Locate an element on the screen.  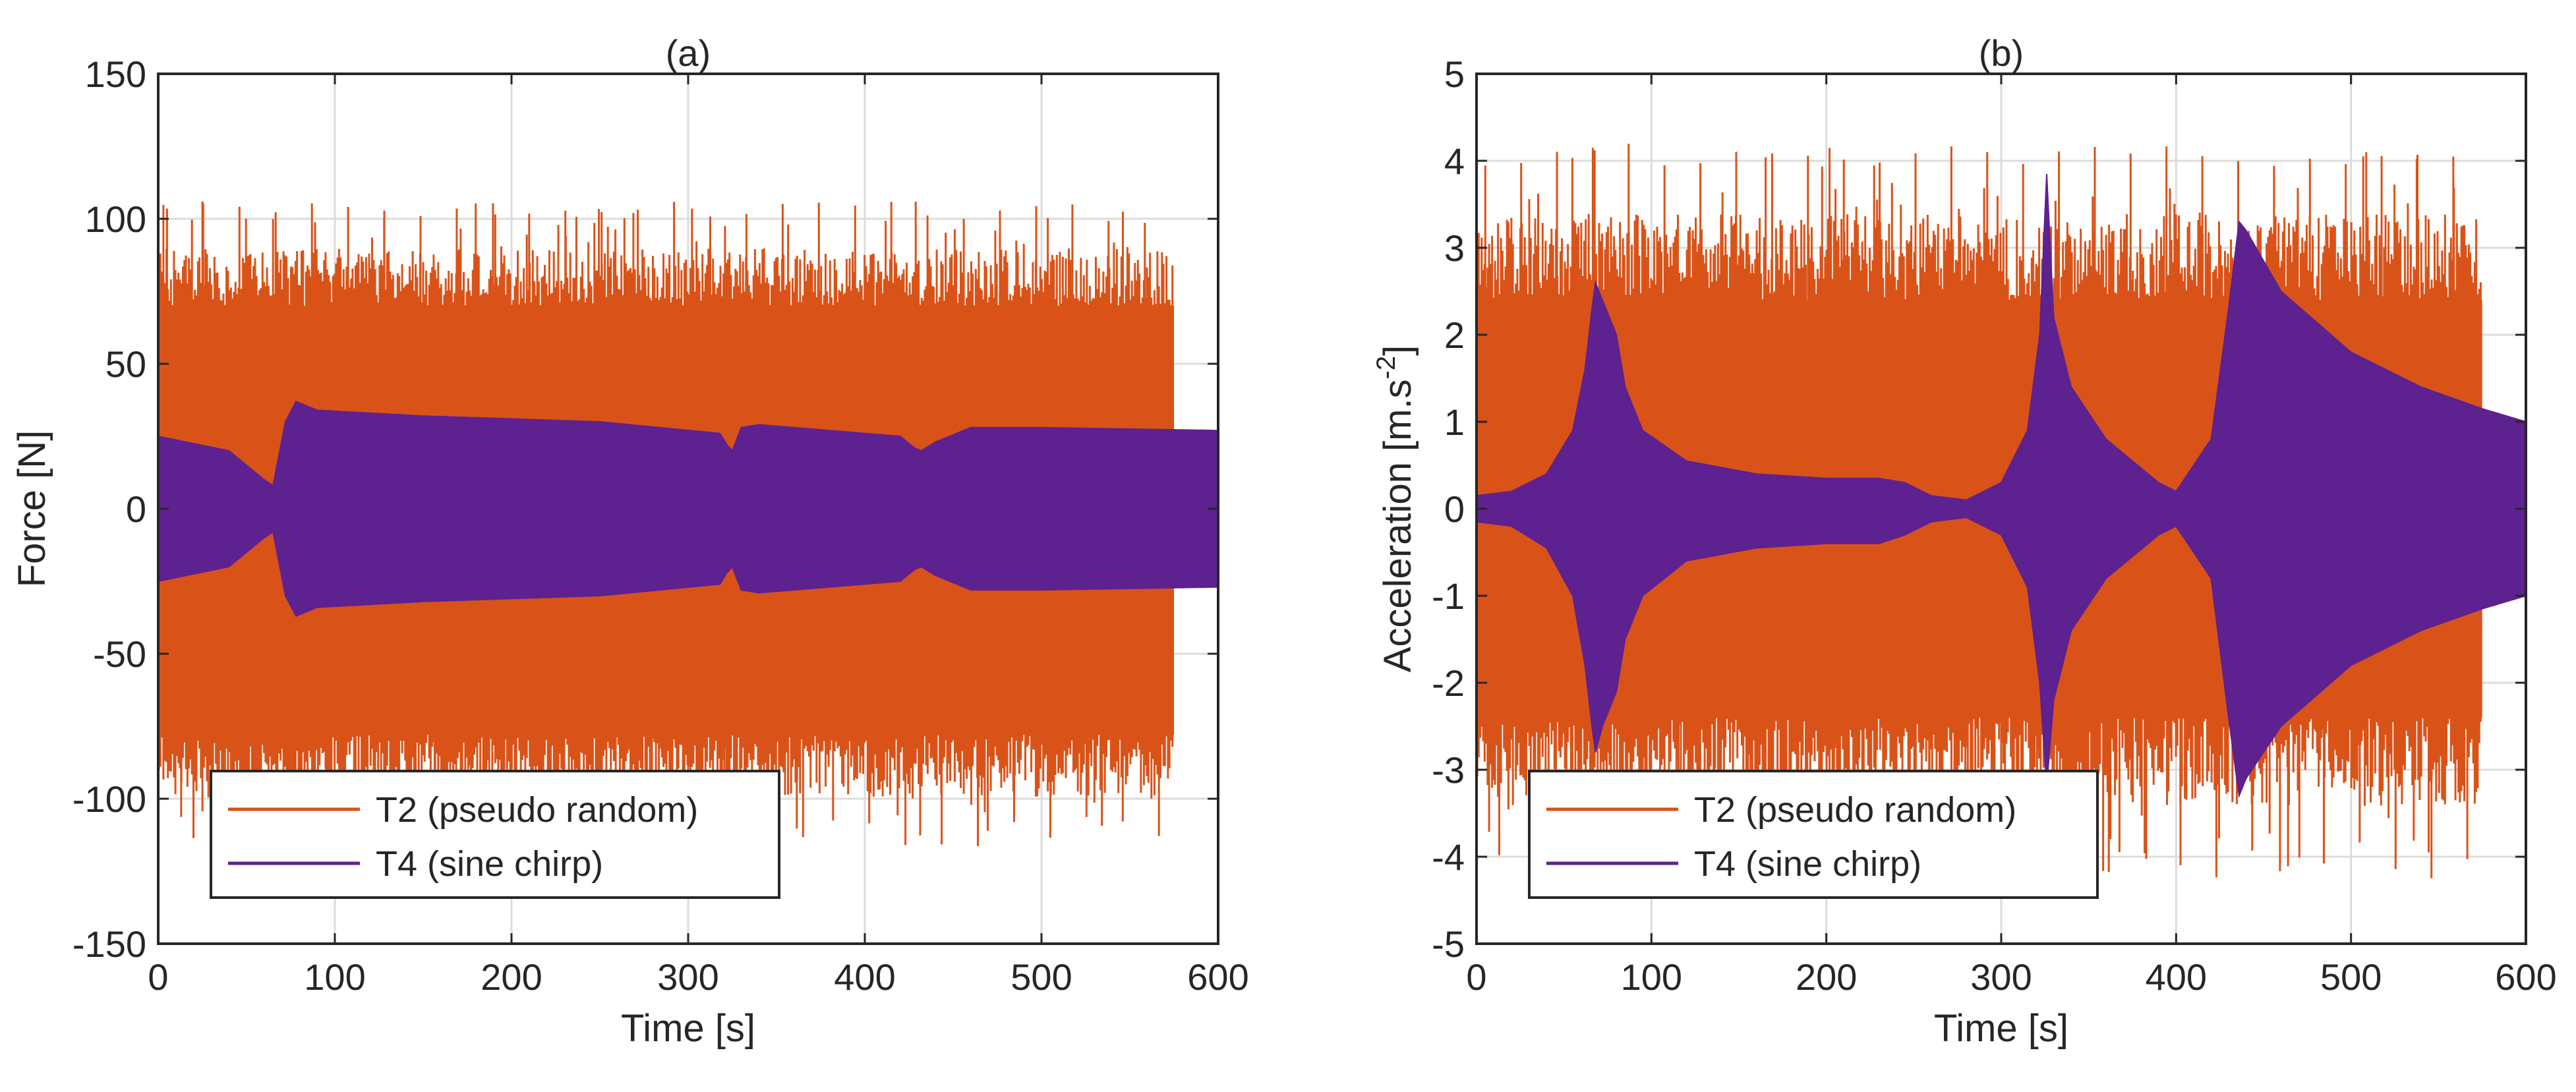
y-axis-label-main: Acceleration [m.s is located at coordinates (1398, 525).